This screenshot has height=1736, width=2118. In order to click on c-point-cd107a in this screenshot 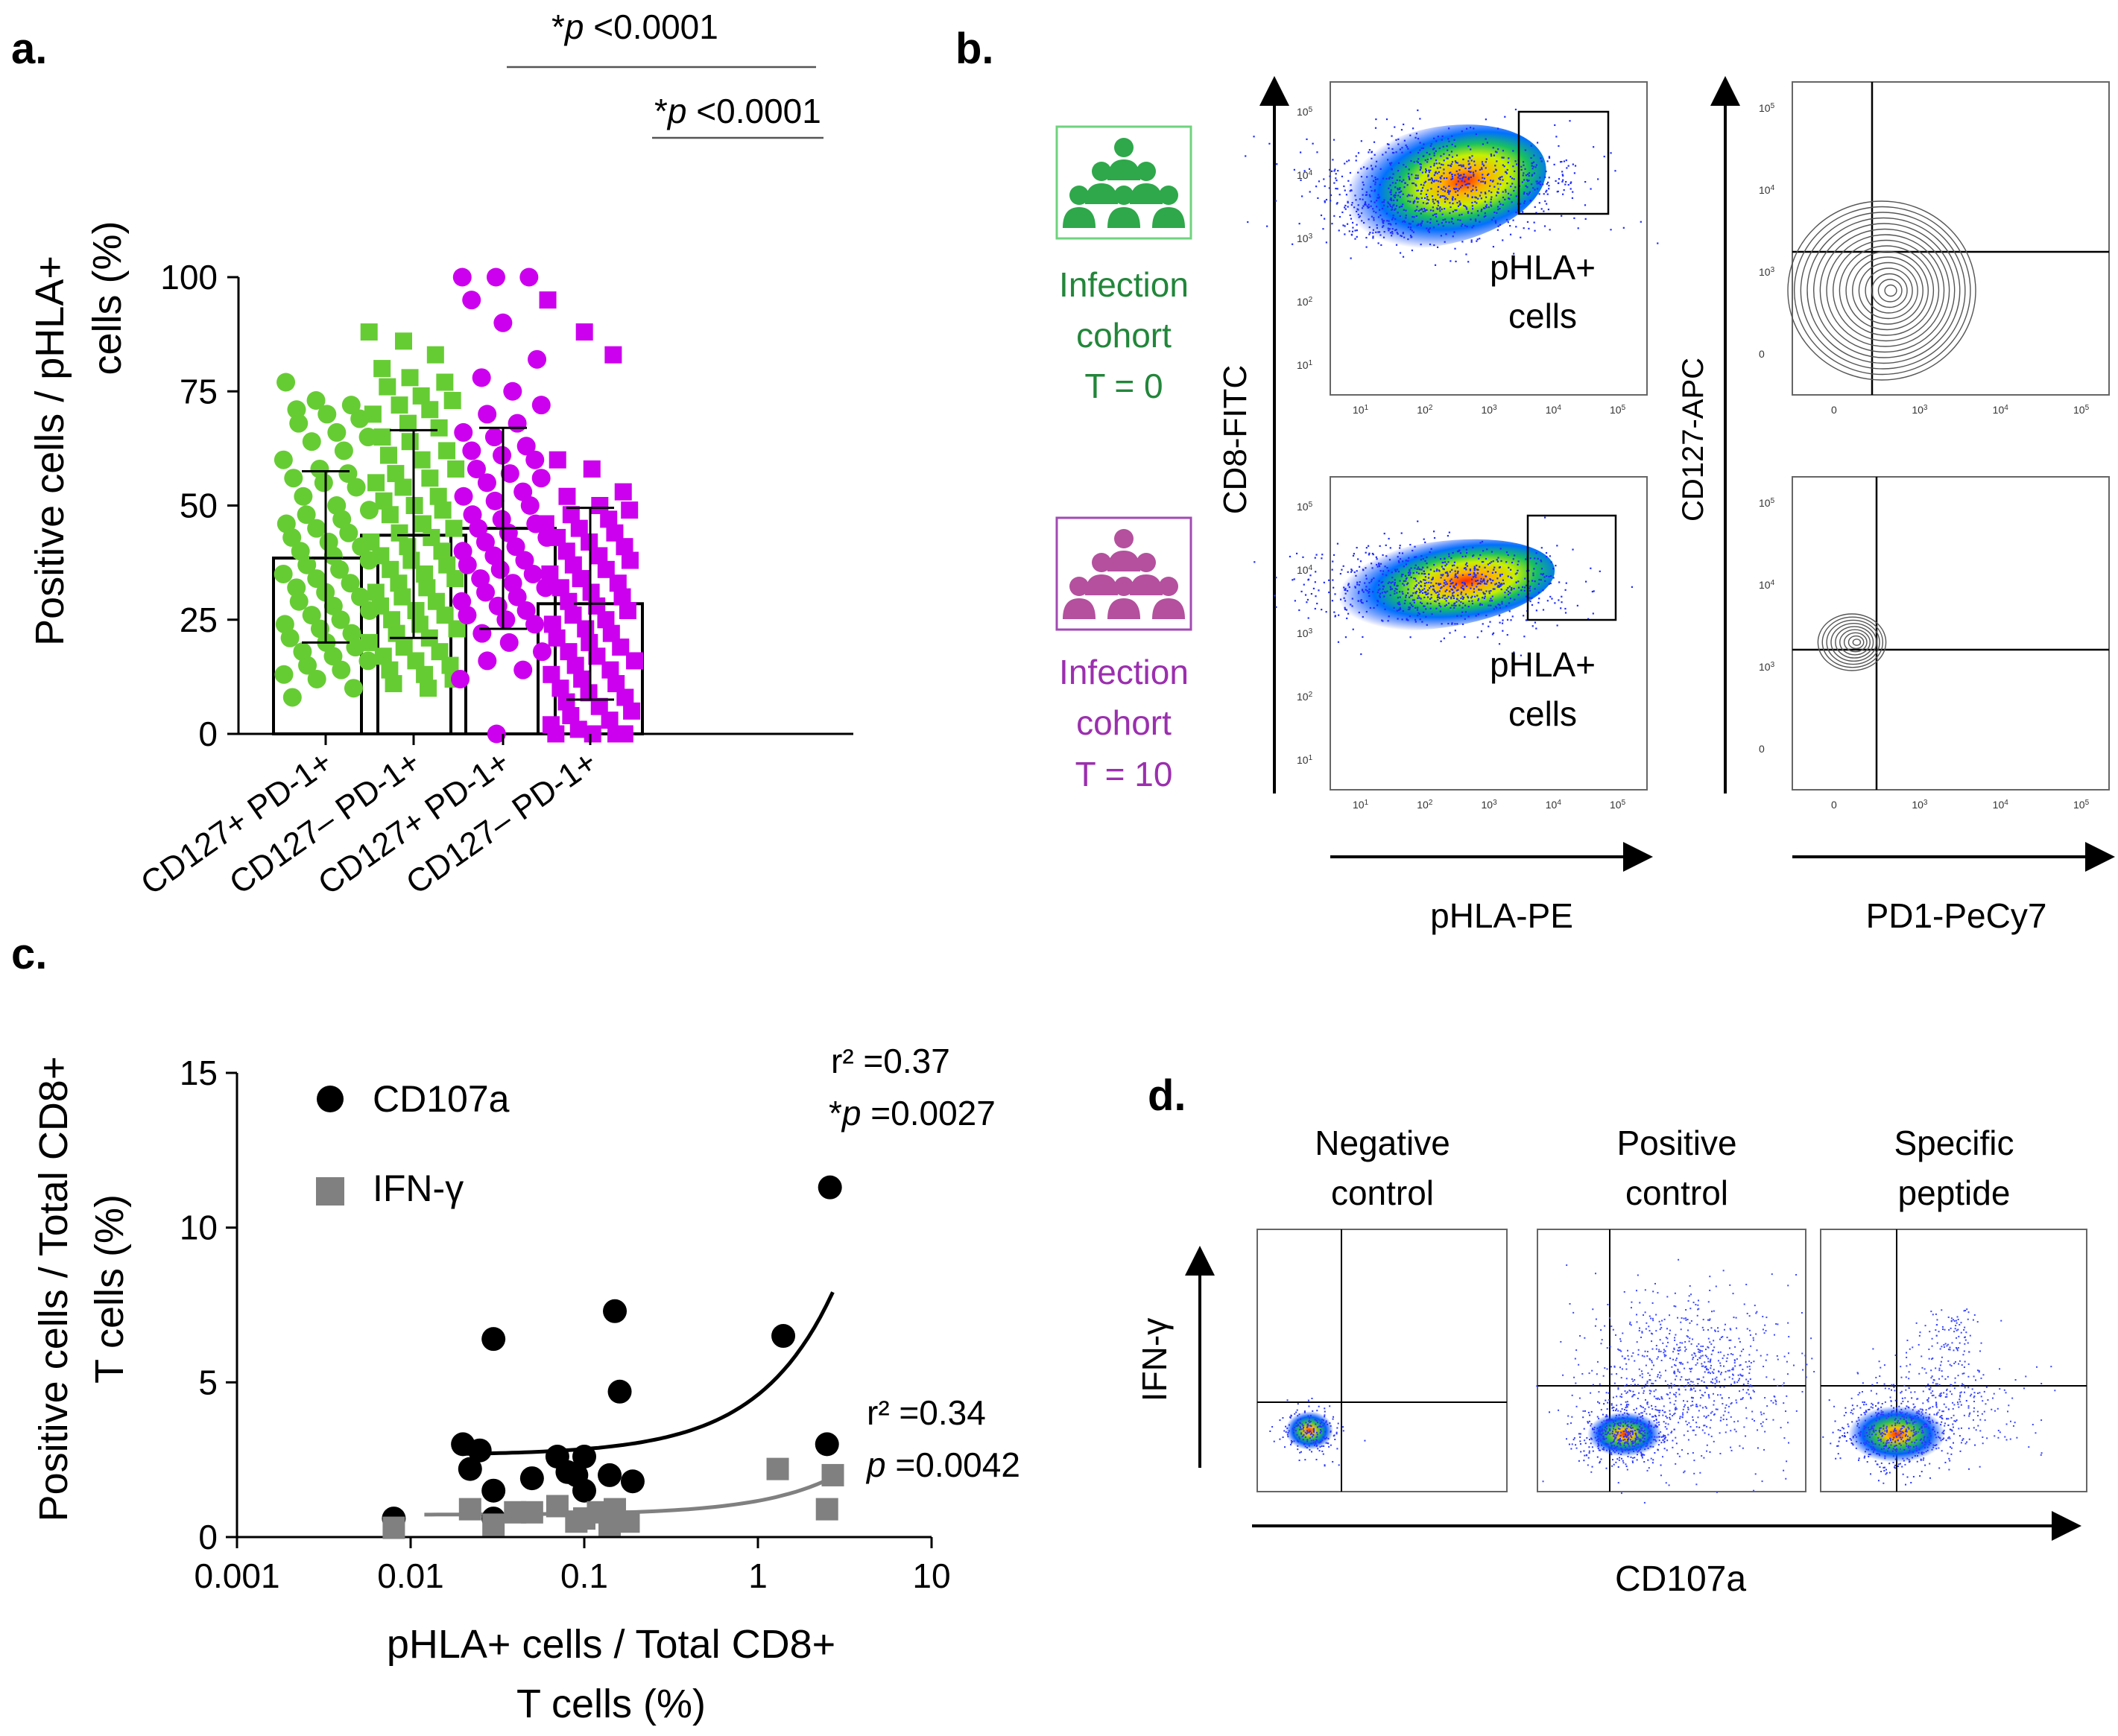, I will do `click(632, 1481)`.